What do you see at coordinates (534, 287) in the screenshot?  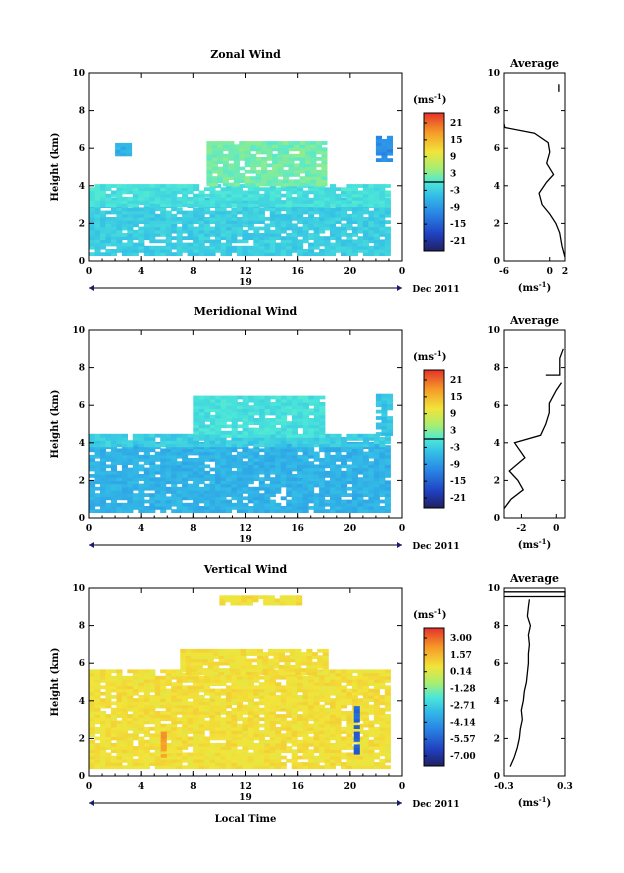 I see `avg-x-label: (ms-1)` at bounding box center [534, 287].